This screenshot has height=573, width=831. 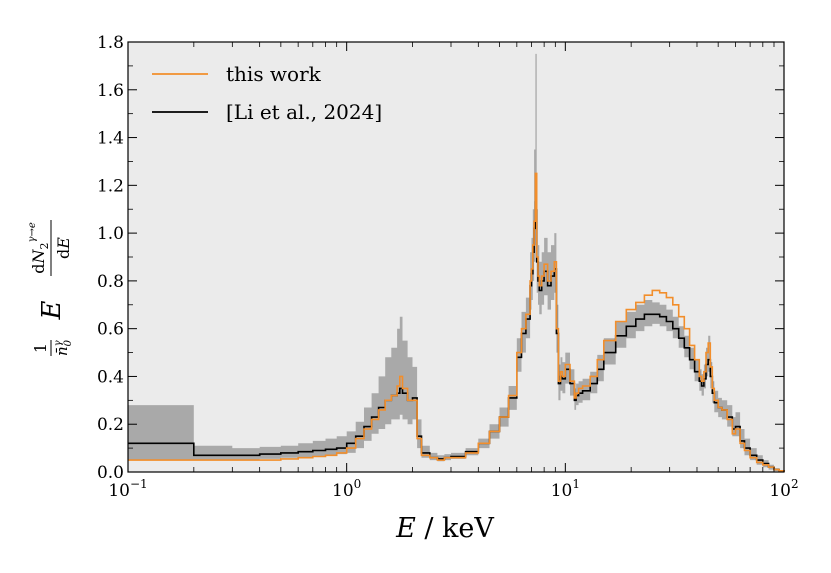 I want to click on y-label-dE: dE, so click(x=63, y=248).